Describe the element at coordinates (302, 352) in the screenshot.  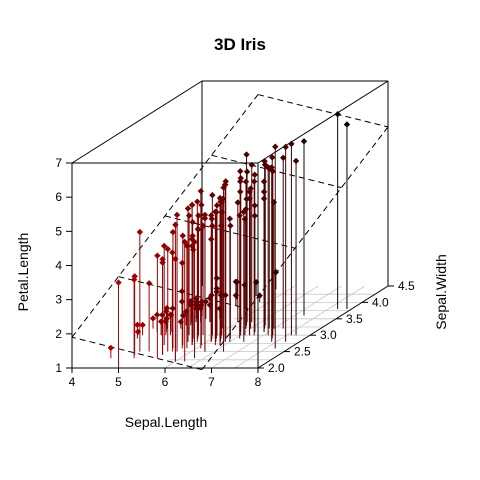
I see `y-tick-label: 2.5` at that location.